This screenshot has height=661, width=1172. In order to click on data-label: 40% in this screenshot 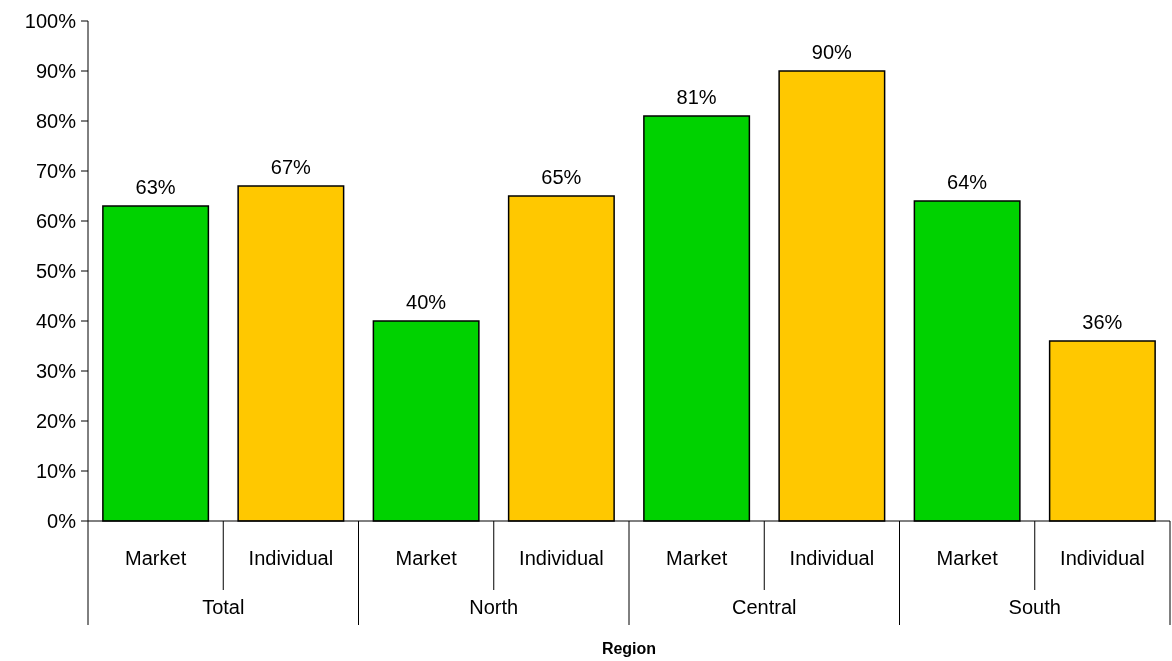, I will do `click(426, 302)`.